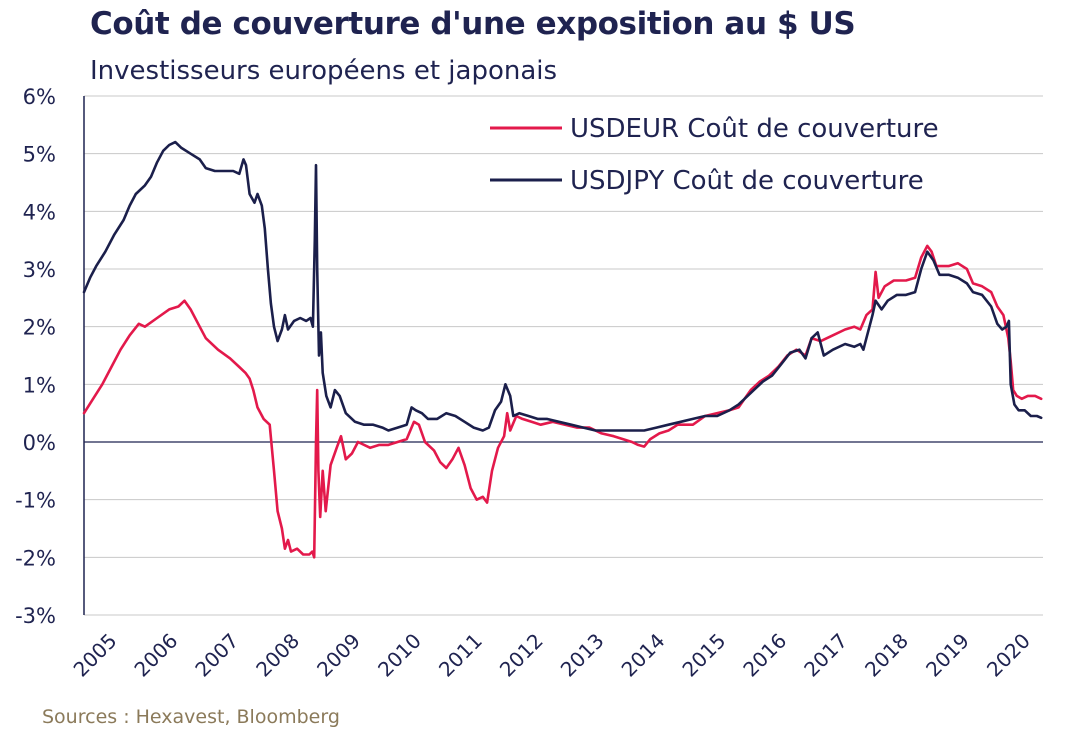 This screenshot has height=743, width=1077. Describe the element at coordinates (216, 655) in the screenshot. I see `x-tick-label: 2007` at that location.